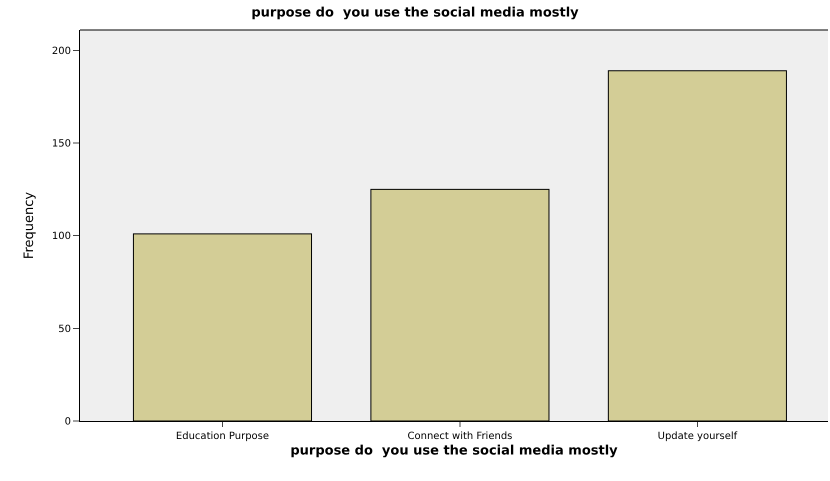 This screenshot has height=481, width=830. What do you see at coordinates (459, 436) in the screenshot?
I see `x-tick-label: Connect with Friends` at bounding box center [459, 436].